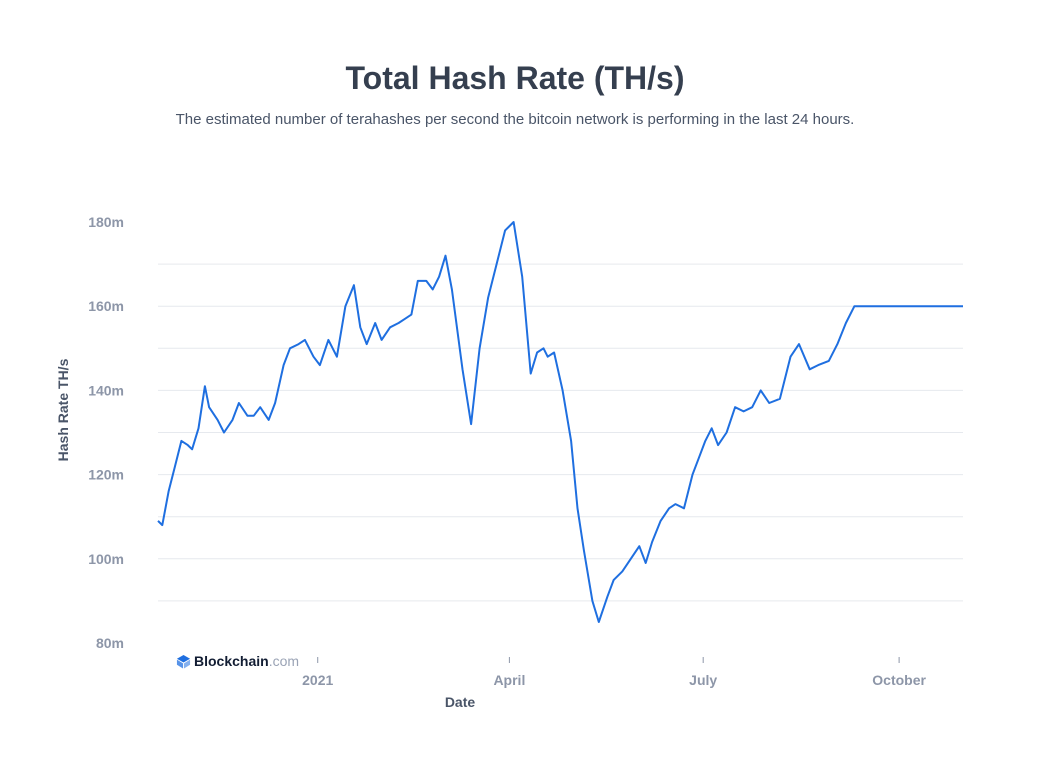  I want to click on y-tick-label: 120m, so click(106, 475).